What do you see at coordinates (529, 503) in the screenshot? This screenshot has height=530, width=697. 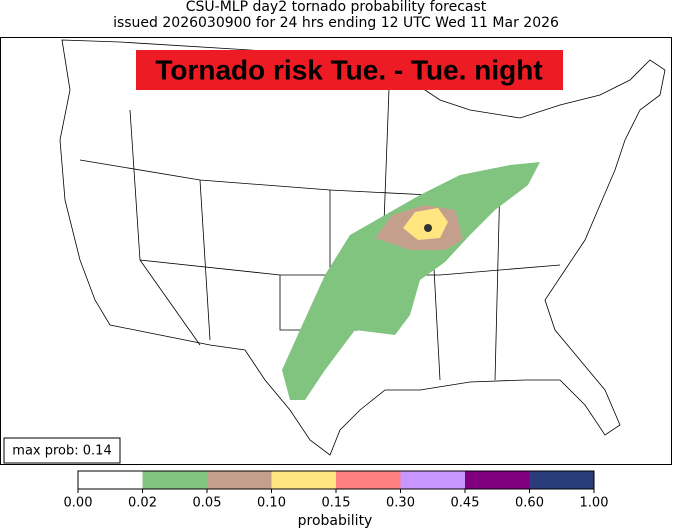 I see `colorbar-tick-label: 0.60` at bounding box center [529, 503].